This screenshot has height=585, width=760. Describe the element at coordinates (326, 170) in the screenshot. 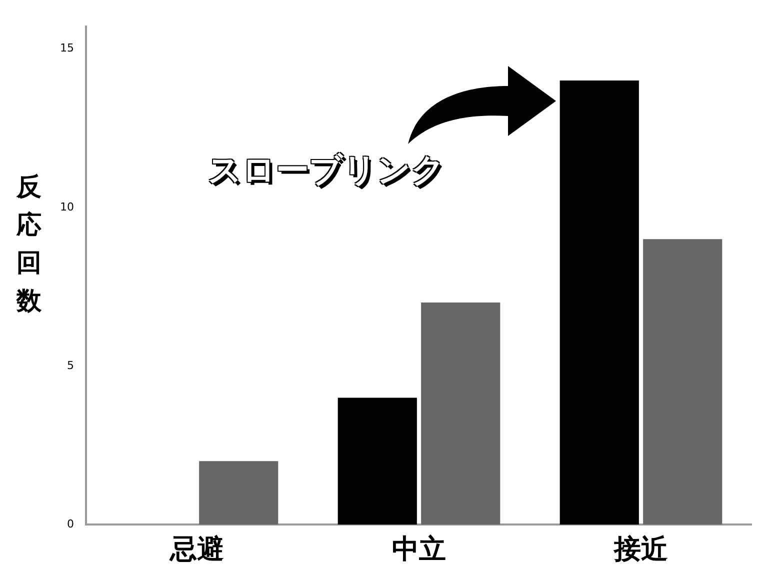

I see `annotation: スローブリンク` at that location.